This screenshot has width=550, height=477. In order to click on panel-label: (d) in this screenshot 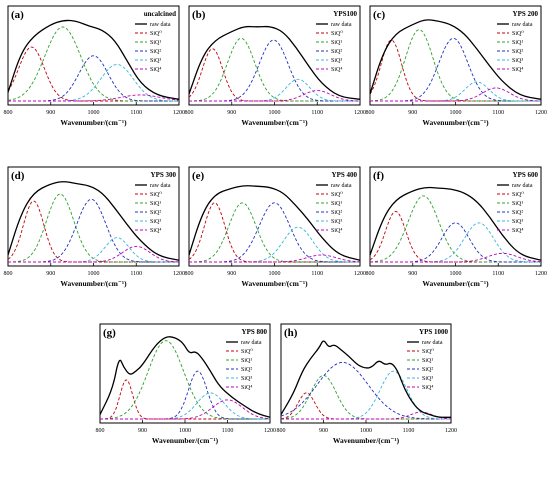, I will do `click(18, 176)`.